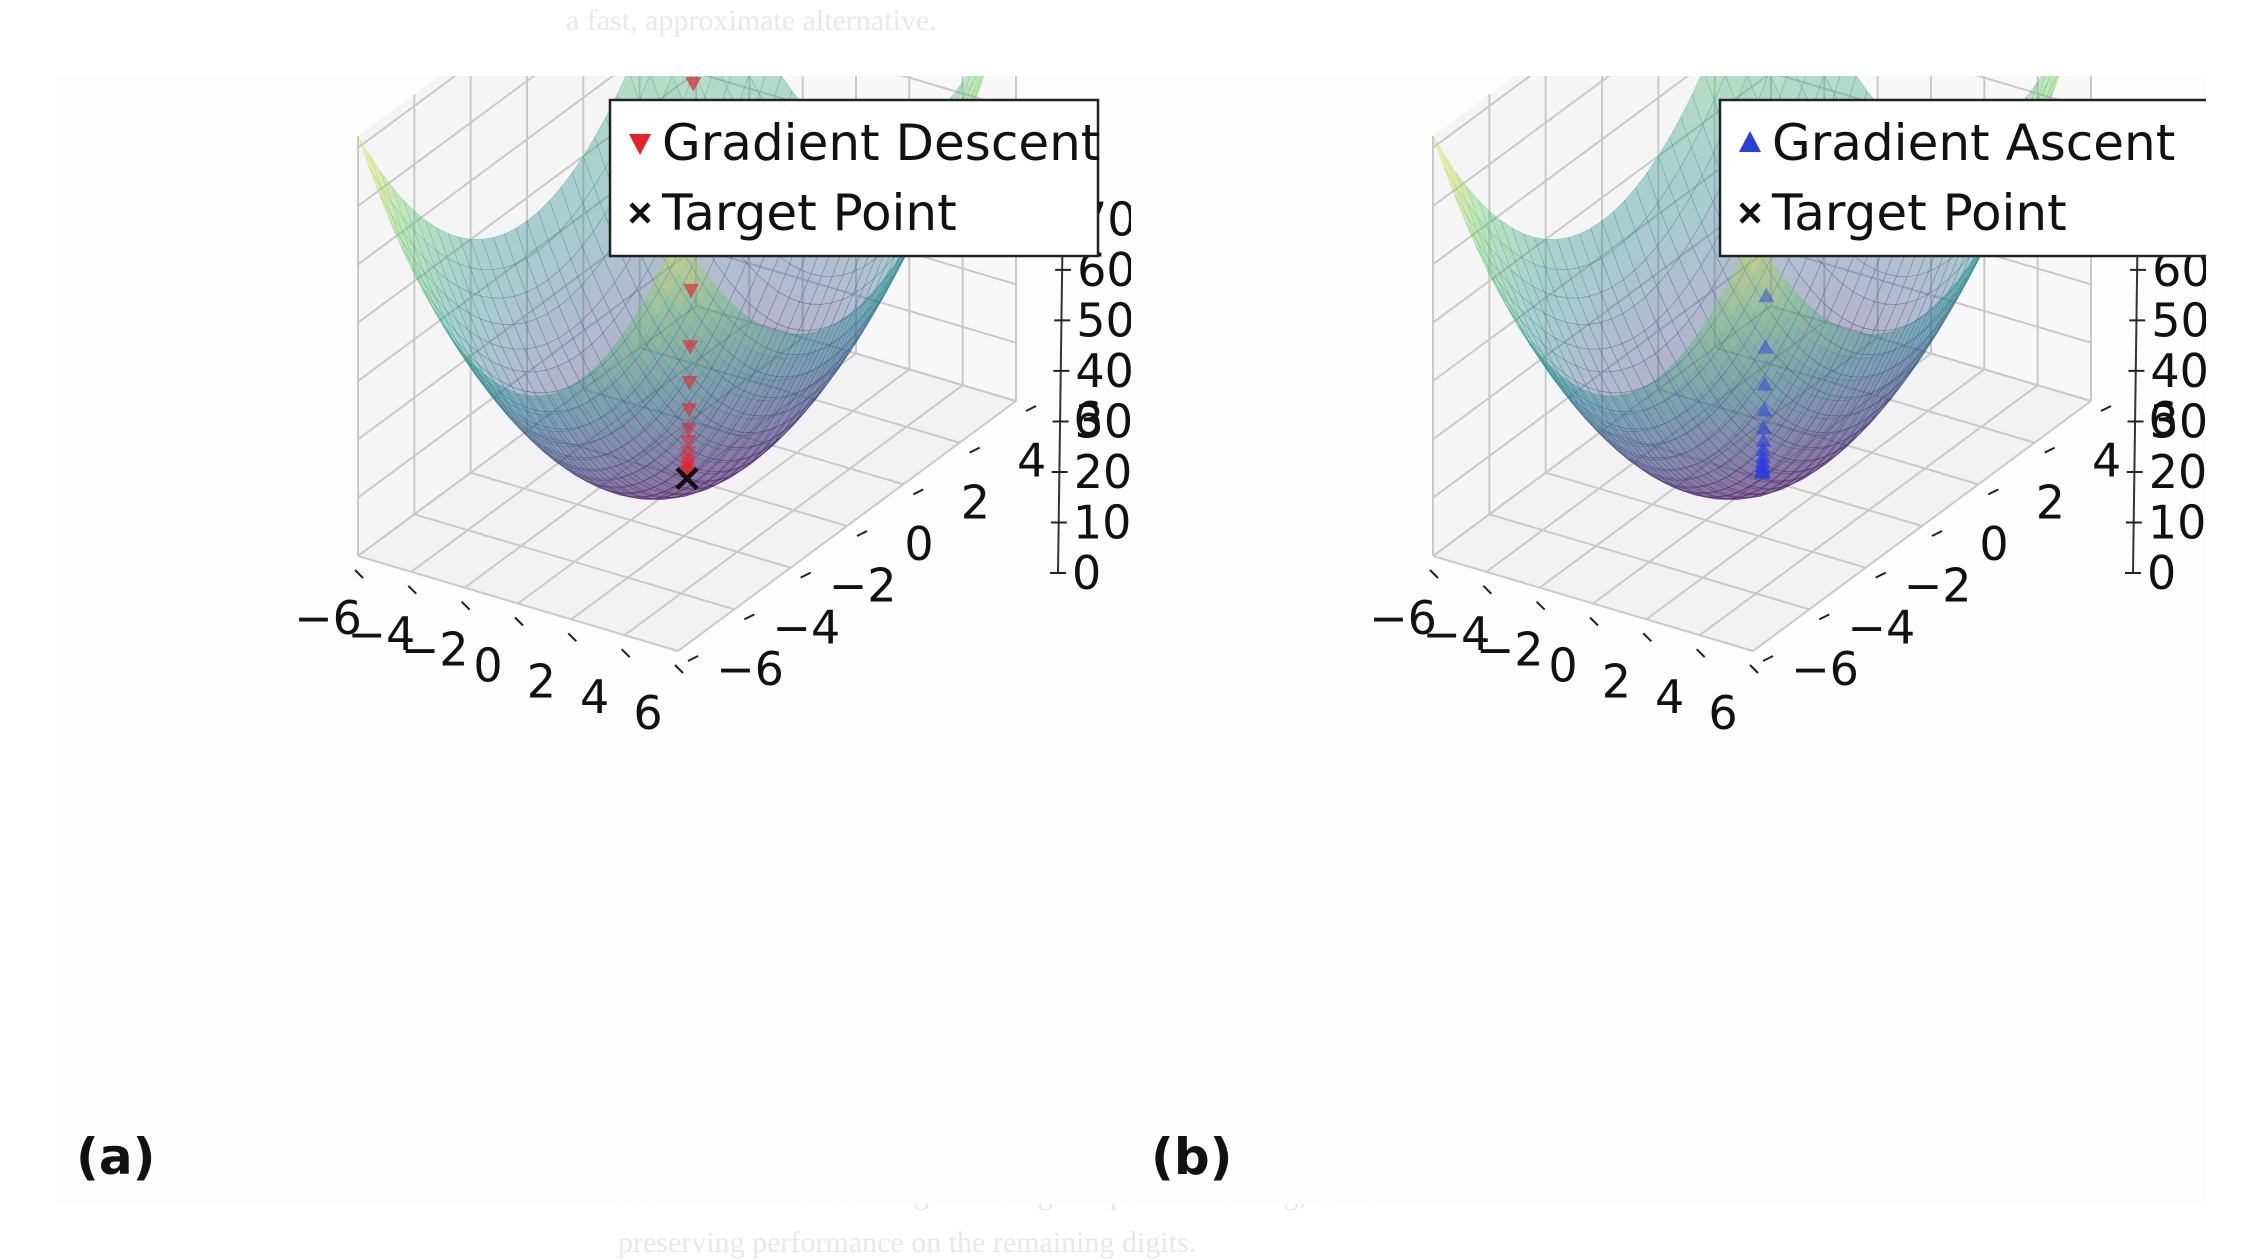 The height and width of the screenshot is (1260, 2264). What do you see at coordinates (881, 143) in the screenshot?
I see `legend-label: Gradient Descent` at bounding box center [881, 143].